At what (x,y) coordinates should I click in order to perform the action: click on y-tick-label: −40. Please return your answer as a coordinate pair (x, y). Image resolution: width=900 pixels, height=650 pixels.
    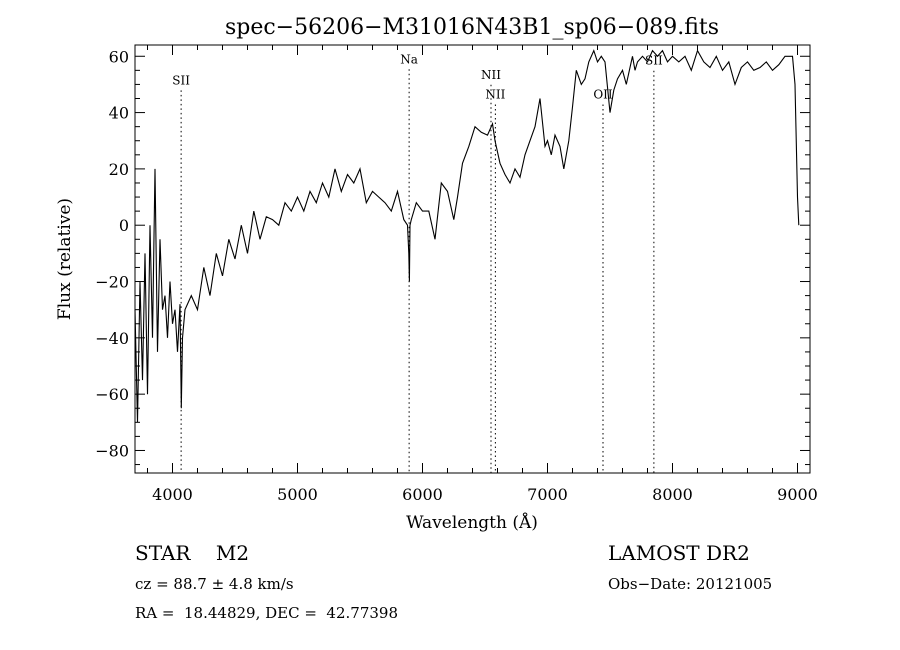
    Looking at the image, I should click on (112, 338).